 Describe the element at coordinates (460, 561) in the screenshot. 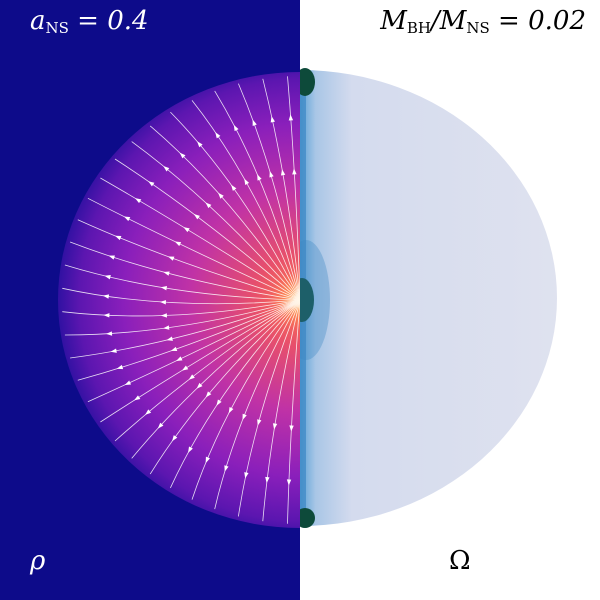

I see `omega-label: Ω` at that location.